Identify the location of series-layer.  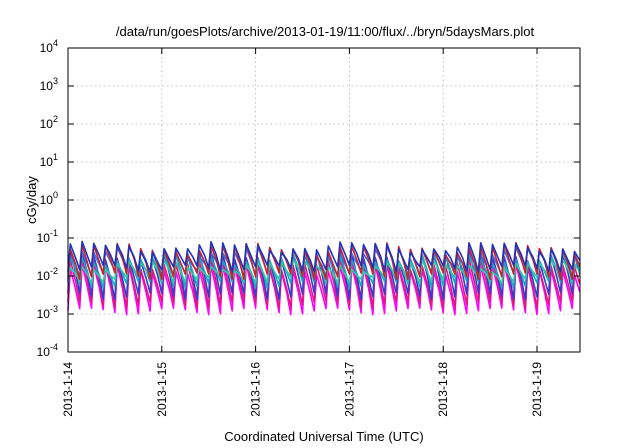
(324, 278).